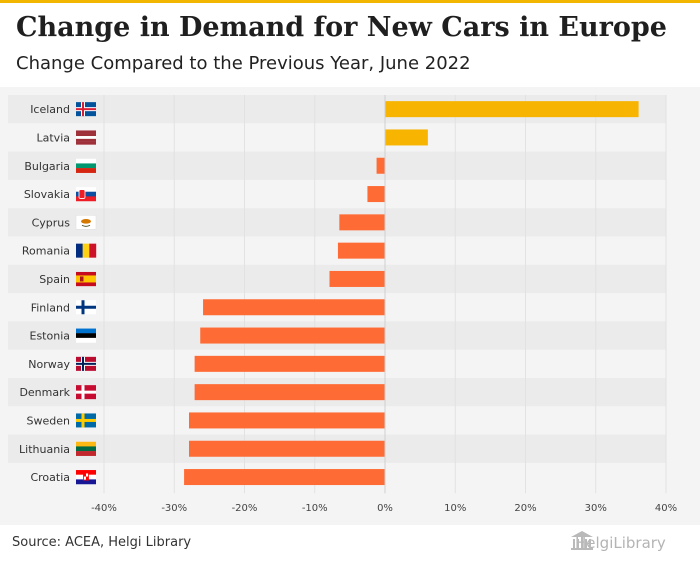 This screenshot has width=700, height=568. What do you see at coordinates (50, 336) in the screenshot?
I see `category-label: Estonia` at bounding box center [50, 336].